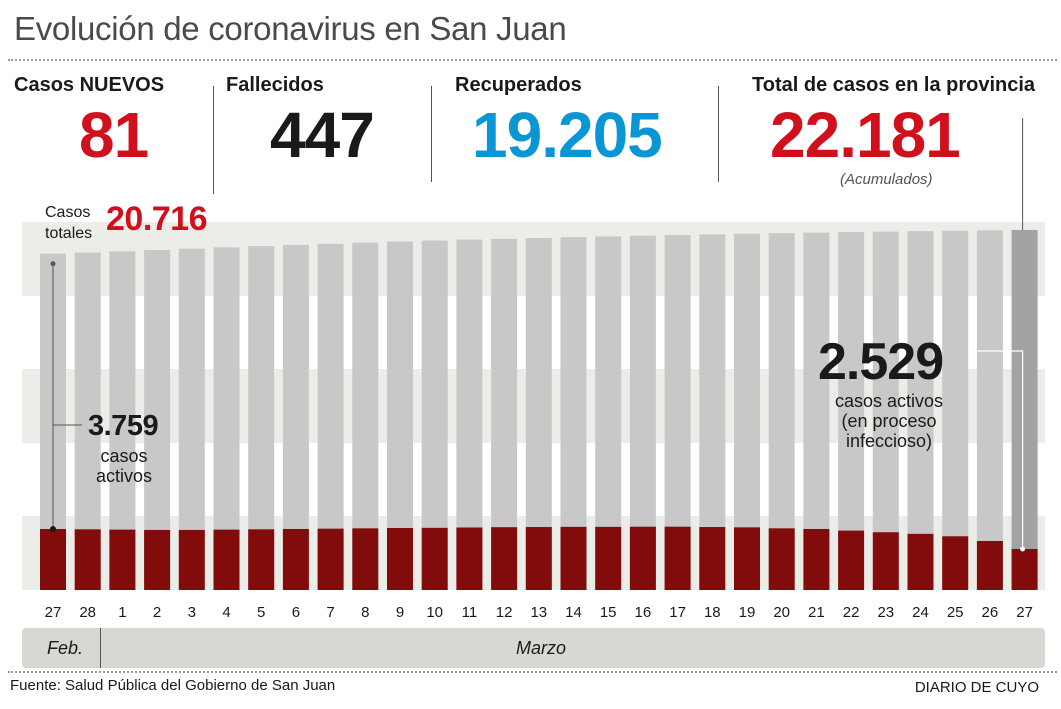 This screenshot has height=709, width=1061. What do you see at coordinates (567, 135) in the screenshot?
I see `recovered-value: 19.205` at bounding box center [567, 135].